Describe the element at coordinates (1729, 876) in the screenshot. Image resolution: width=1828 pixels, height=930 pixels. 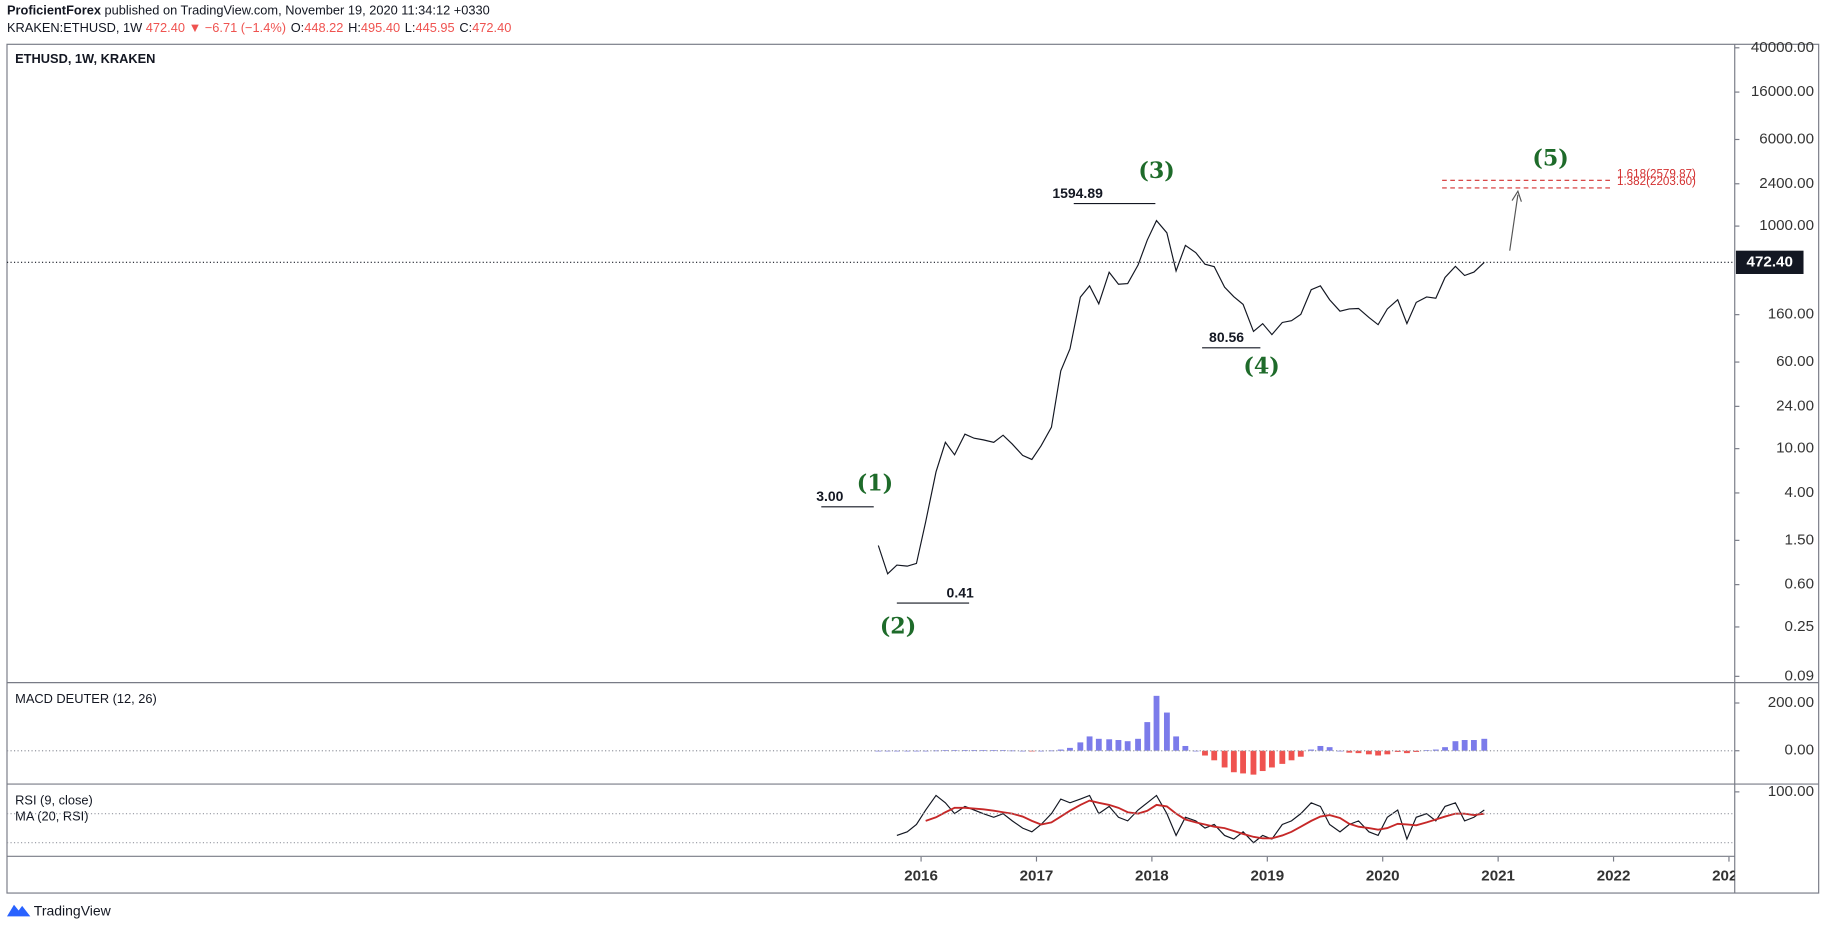
I see `x-tick-label: 2023` at that location.